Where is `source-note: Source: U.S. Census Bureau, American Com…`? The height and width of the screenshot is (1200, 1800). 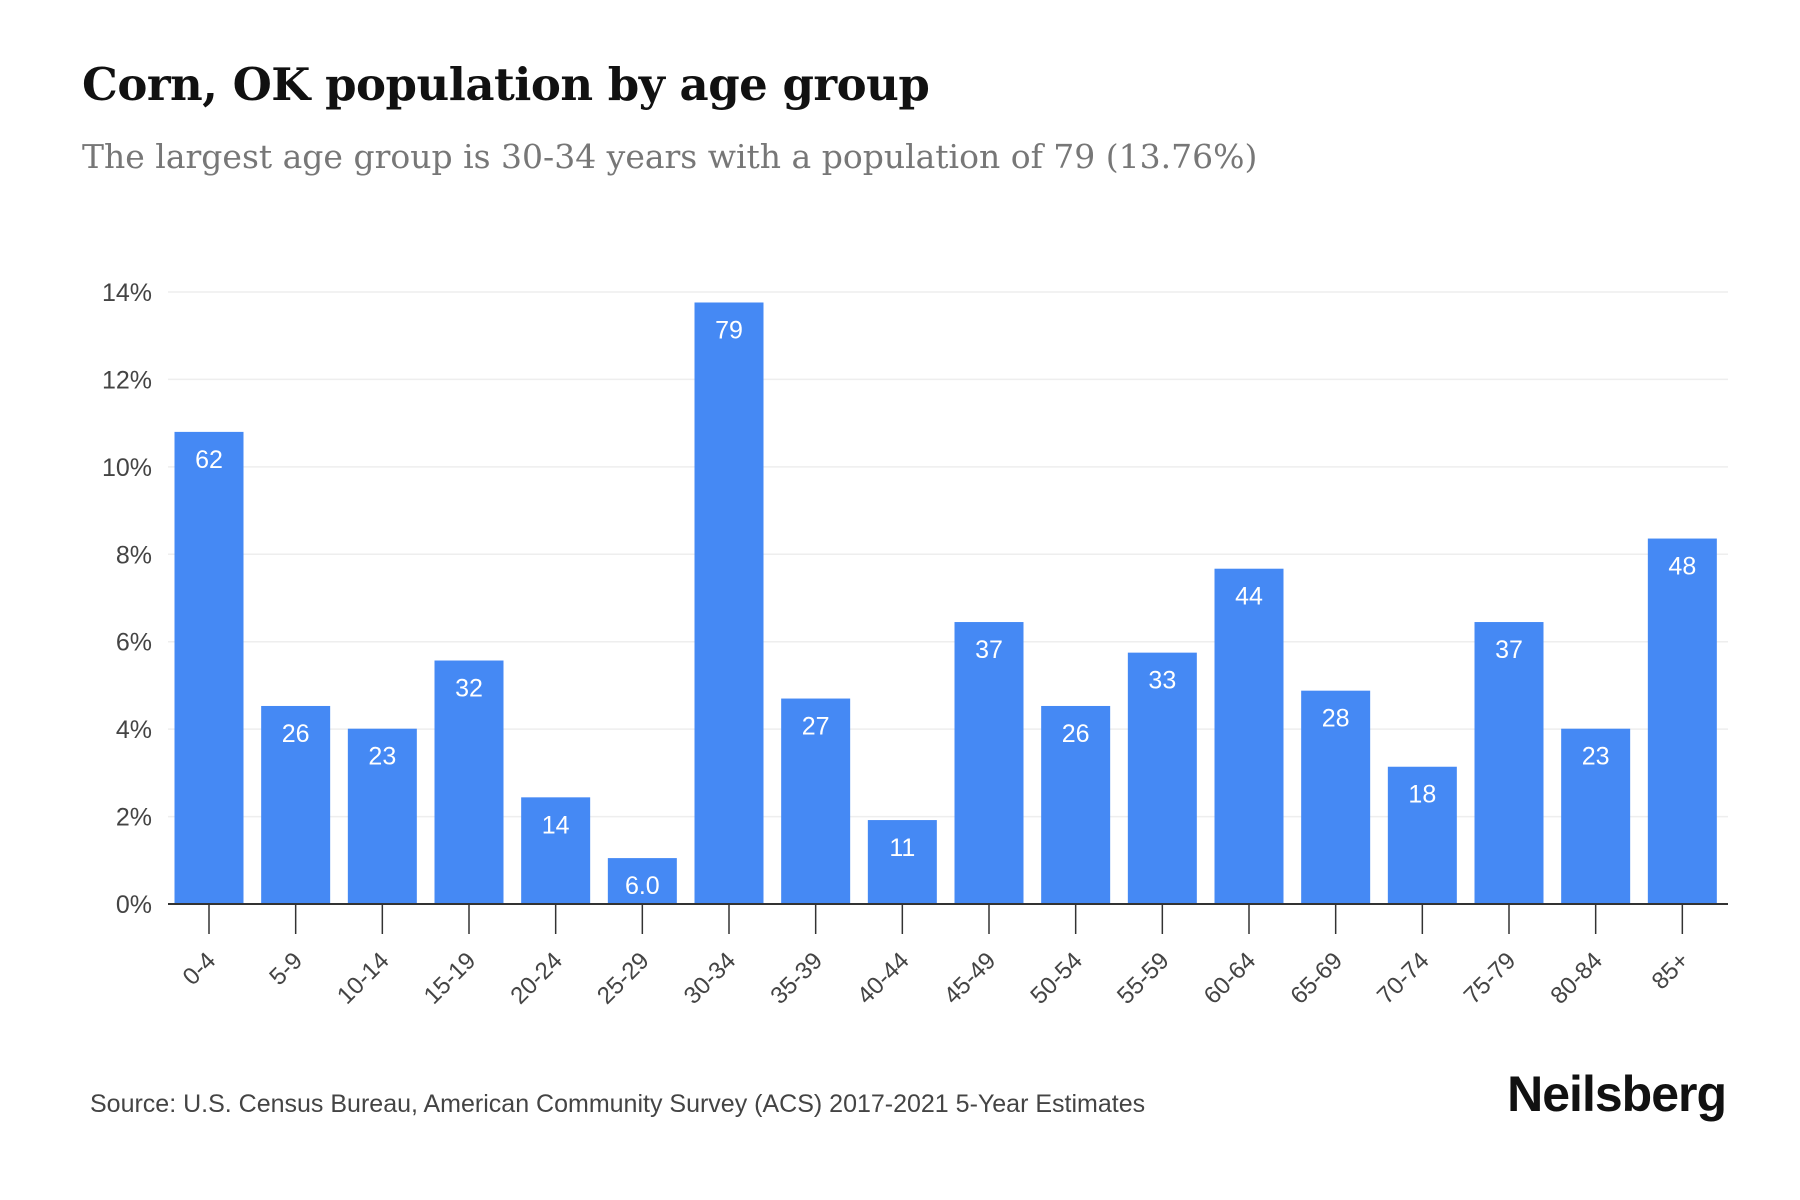 source-note: Source: U.S. Census Bureau, American Com… is located at coordinates (618, 1104).